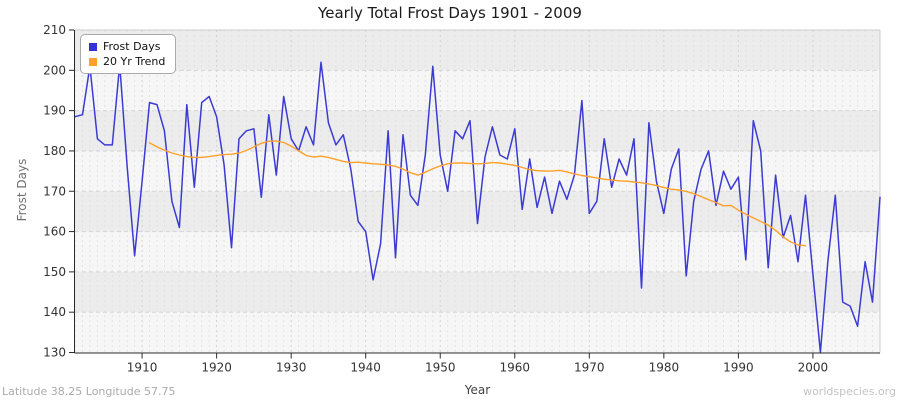 The image size is (900, 400). What do you see at coordinates (134, 61) in the screenshot?
I see `legend-label: 20 Yr Trend` at bounding box center [134, 61].